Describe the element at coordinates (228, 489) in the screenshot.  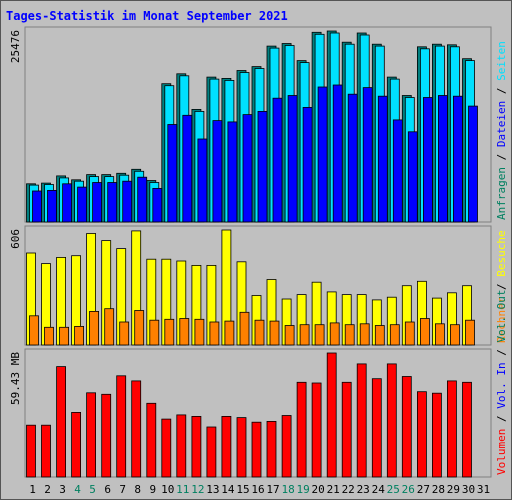
I see `x-tick-label: 14` at that location.